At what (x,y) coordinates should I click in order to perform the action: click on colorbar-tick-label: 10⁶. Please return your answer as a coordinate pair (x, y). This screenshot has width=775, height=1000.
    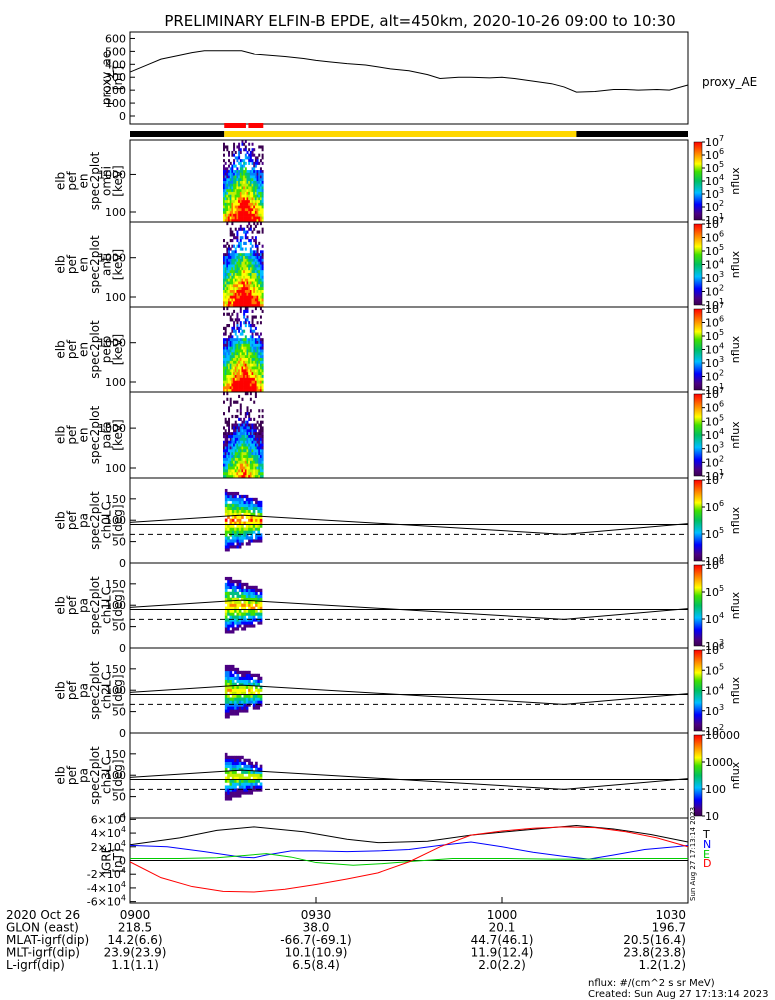
    Looking at the image, I should click on (714, 407).